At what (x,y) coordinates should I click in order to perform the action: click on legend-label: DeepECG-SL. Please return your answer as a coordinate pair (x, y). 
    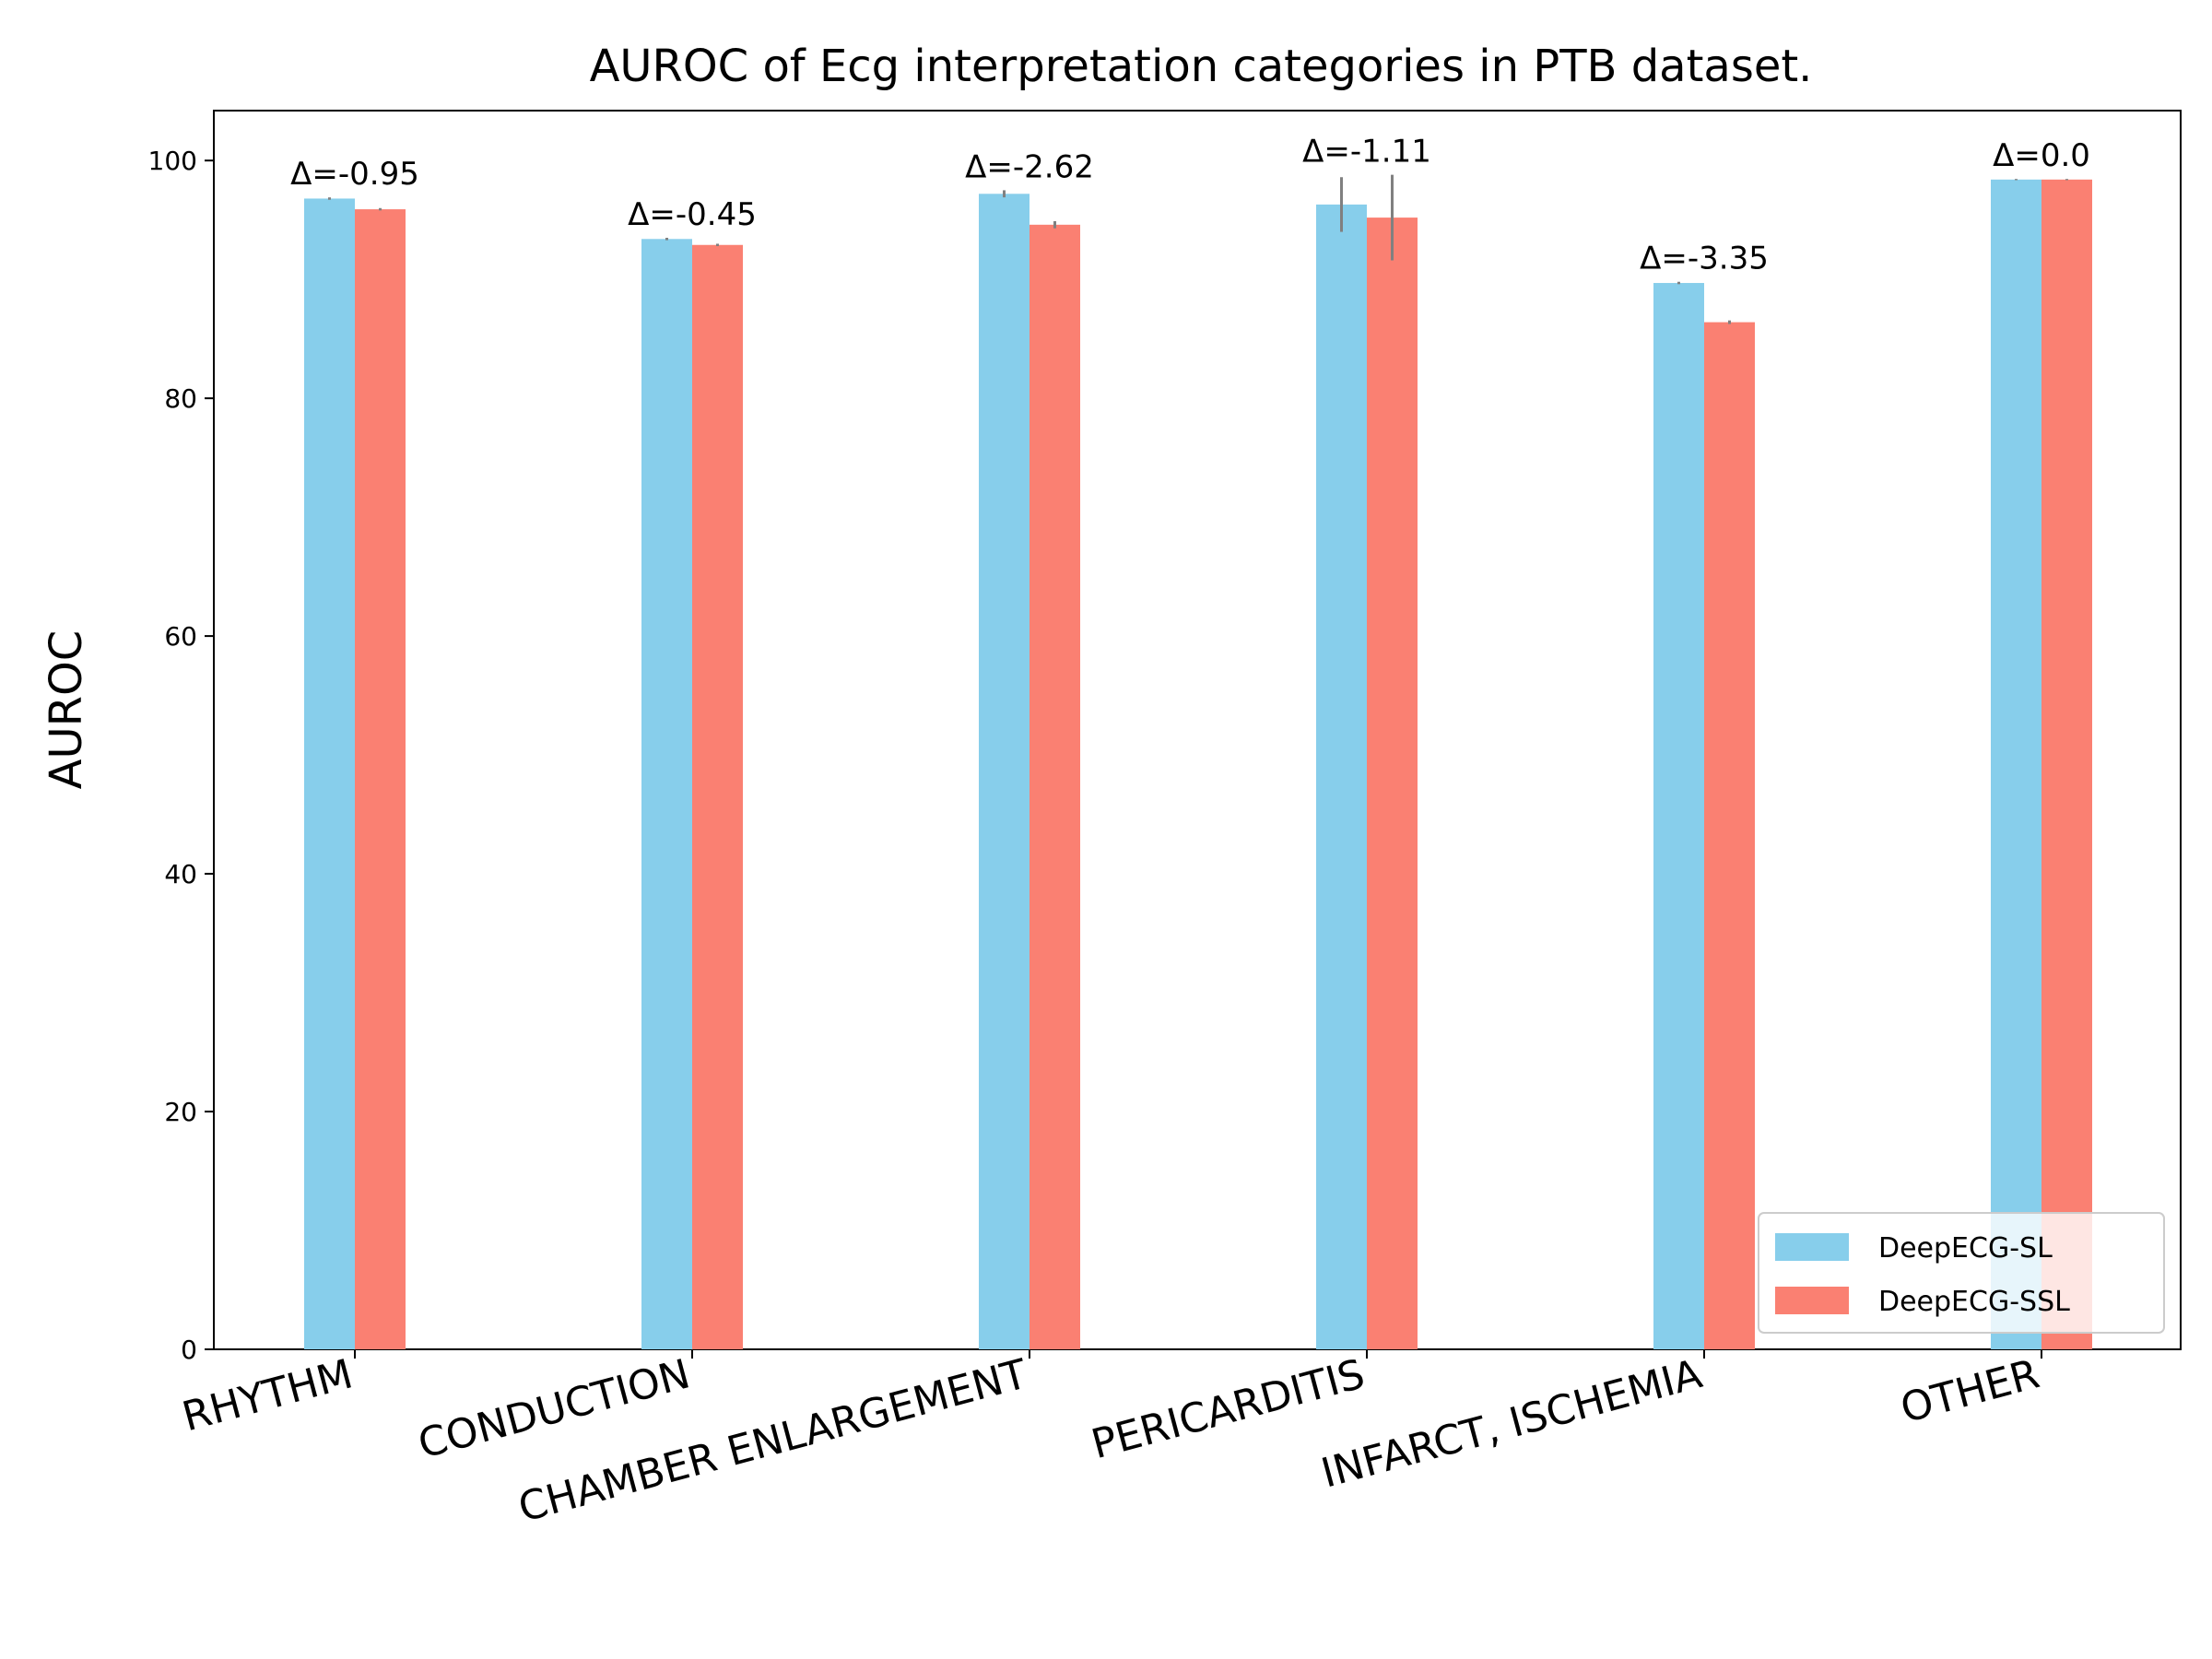
    Looking at the image, I should click on (1965, 1248).